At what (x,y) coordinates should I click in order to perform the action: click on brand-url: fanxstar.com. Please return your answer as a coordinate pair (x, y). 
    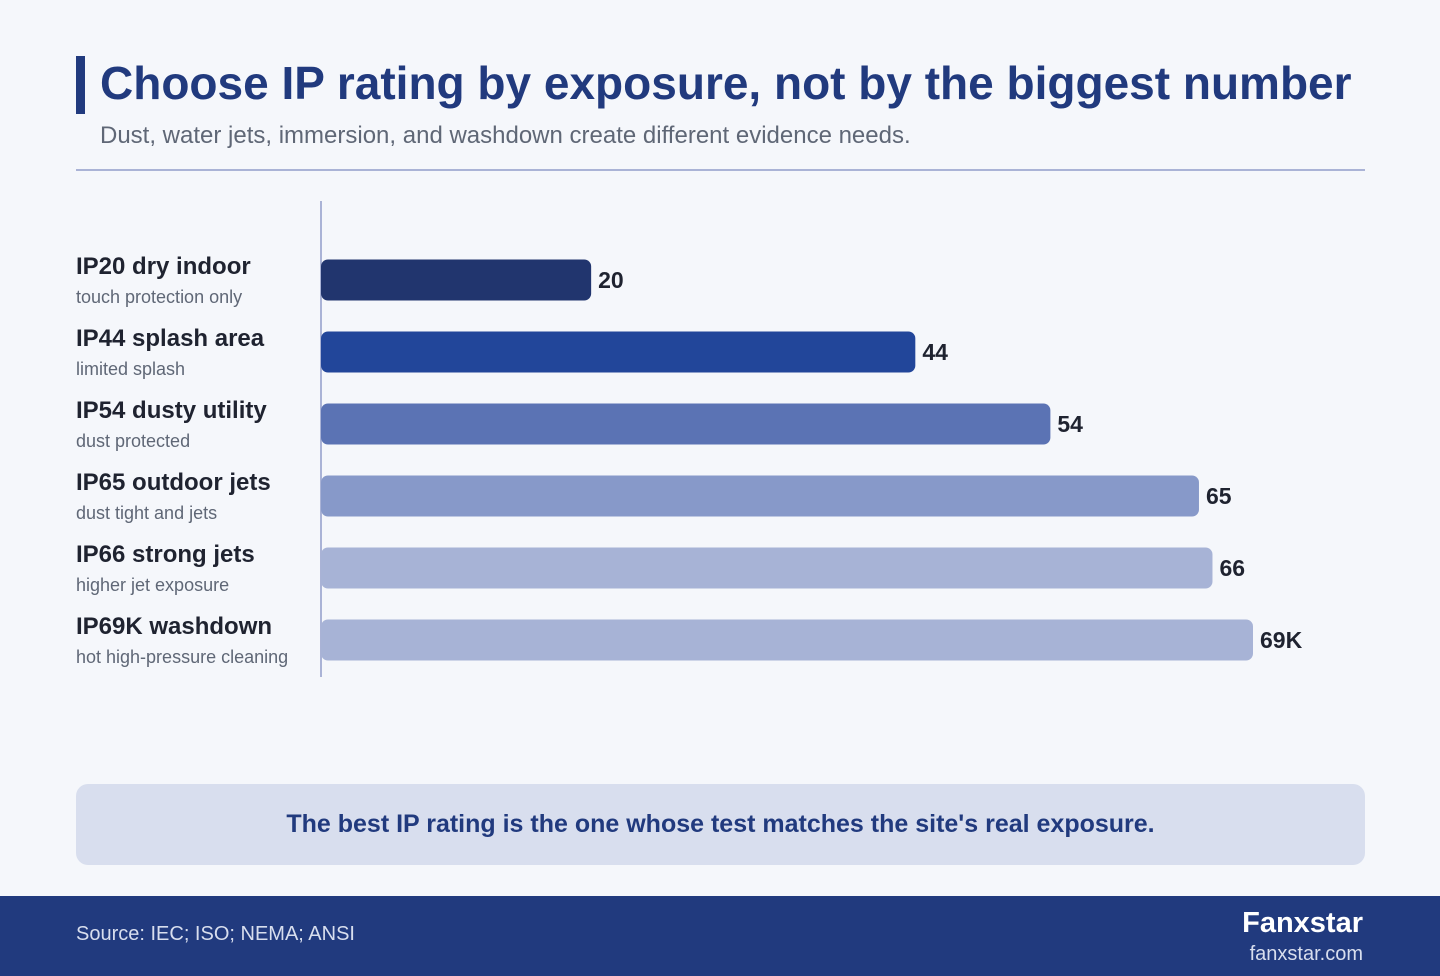
    Looking at the image, I should click on (1306, 954).